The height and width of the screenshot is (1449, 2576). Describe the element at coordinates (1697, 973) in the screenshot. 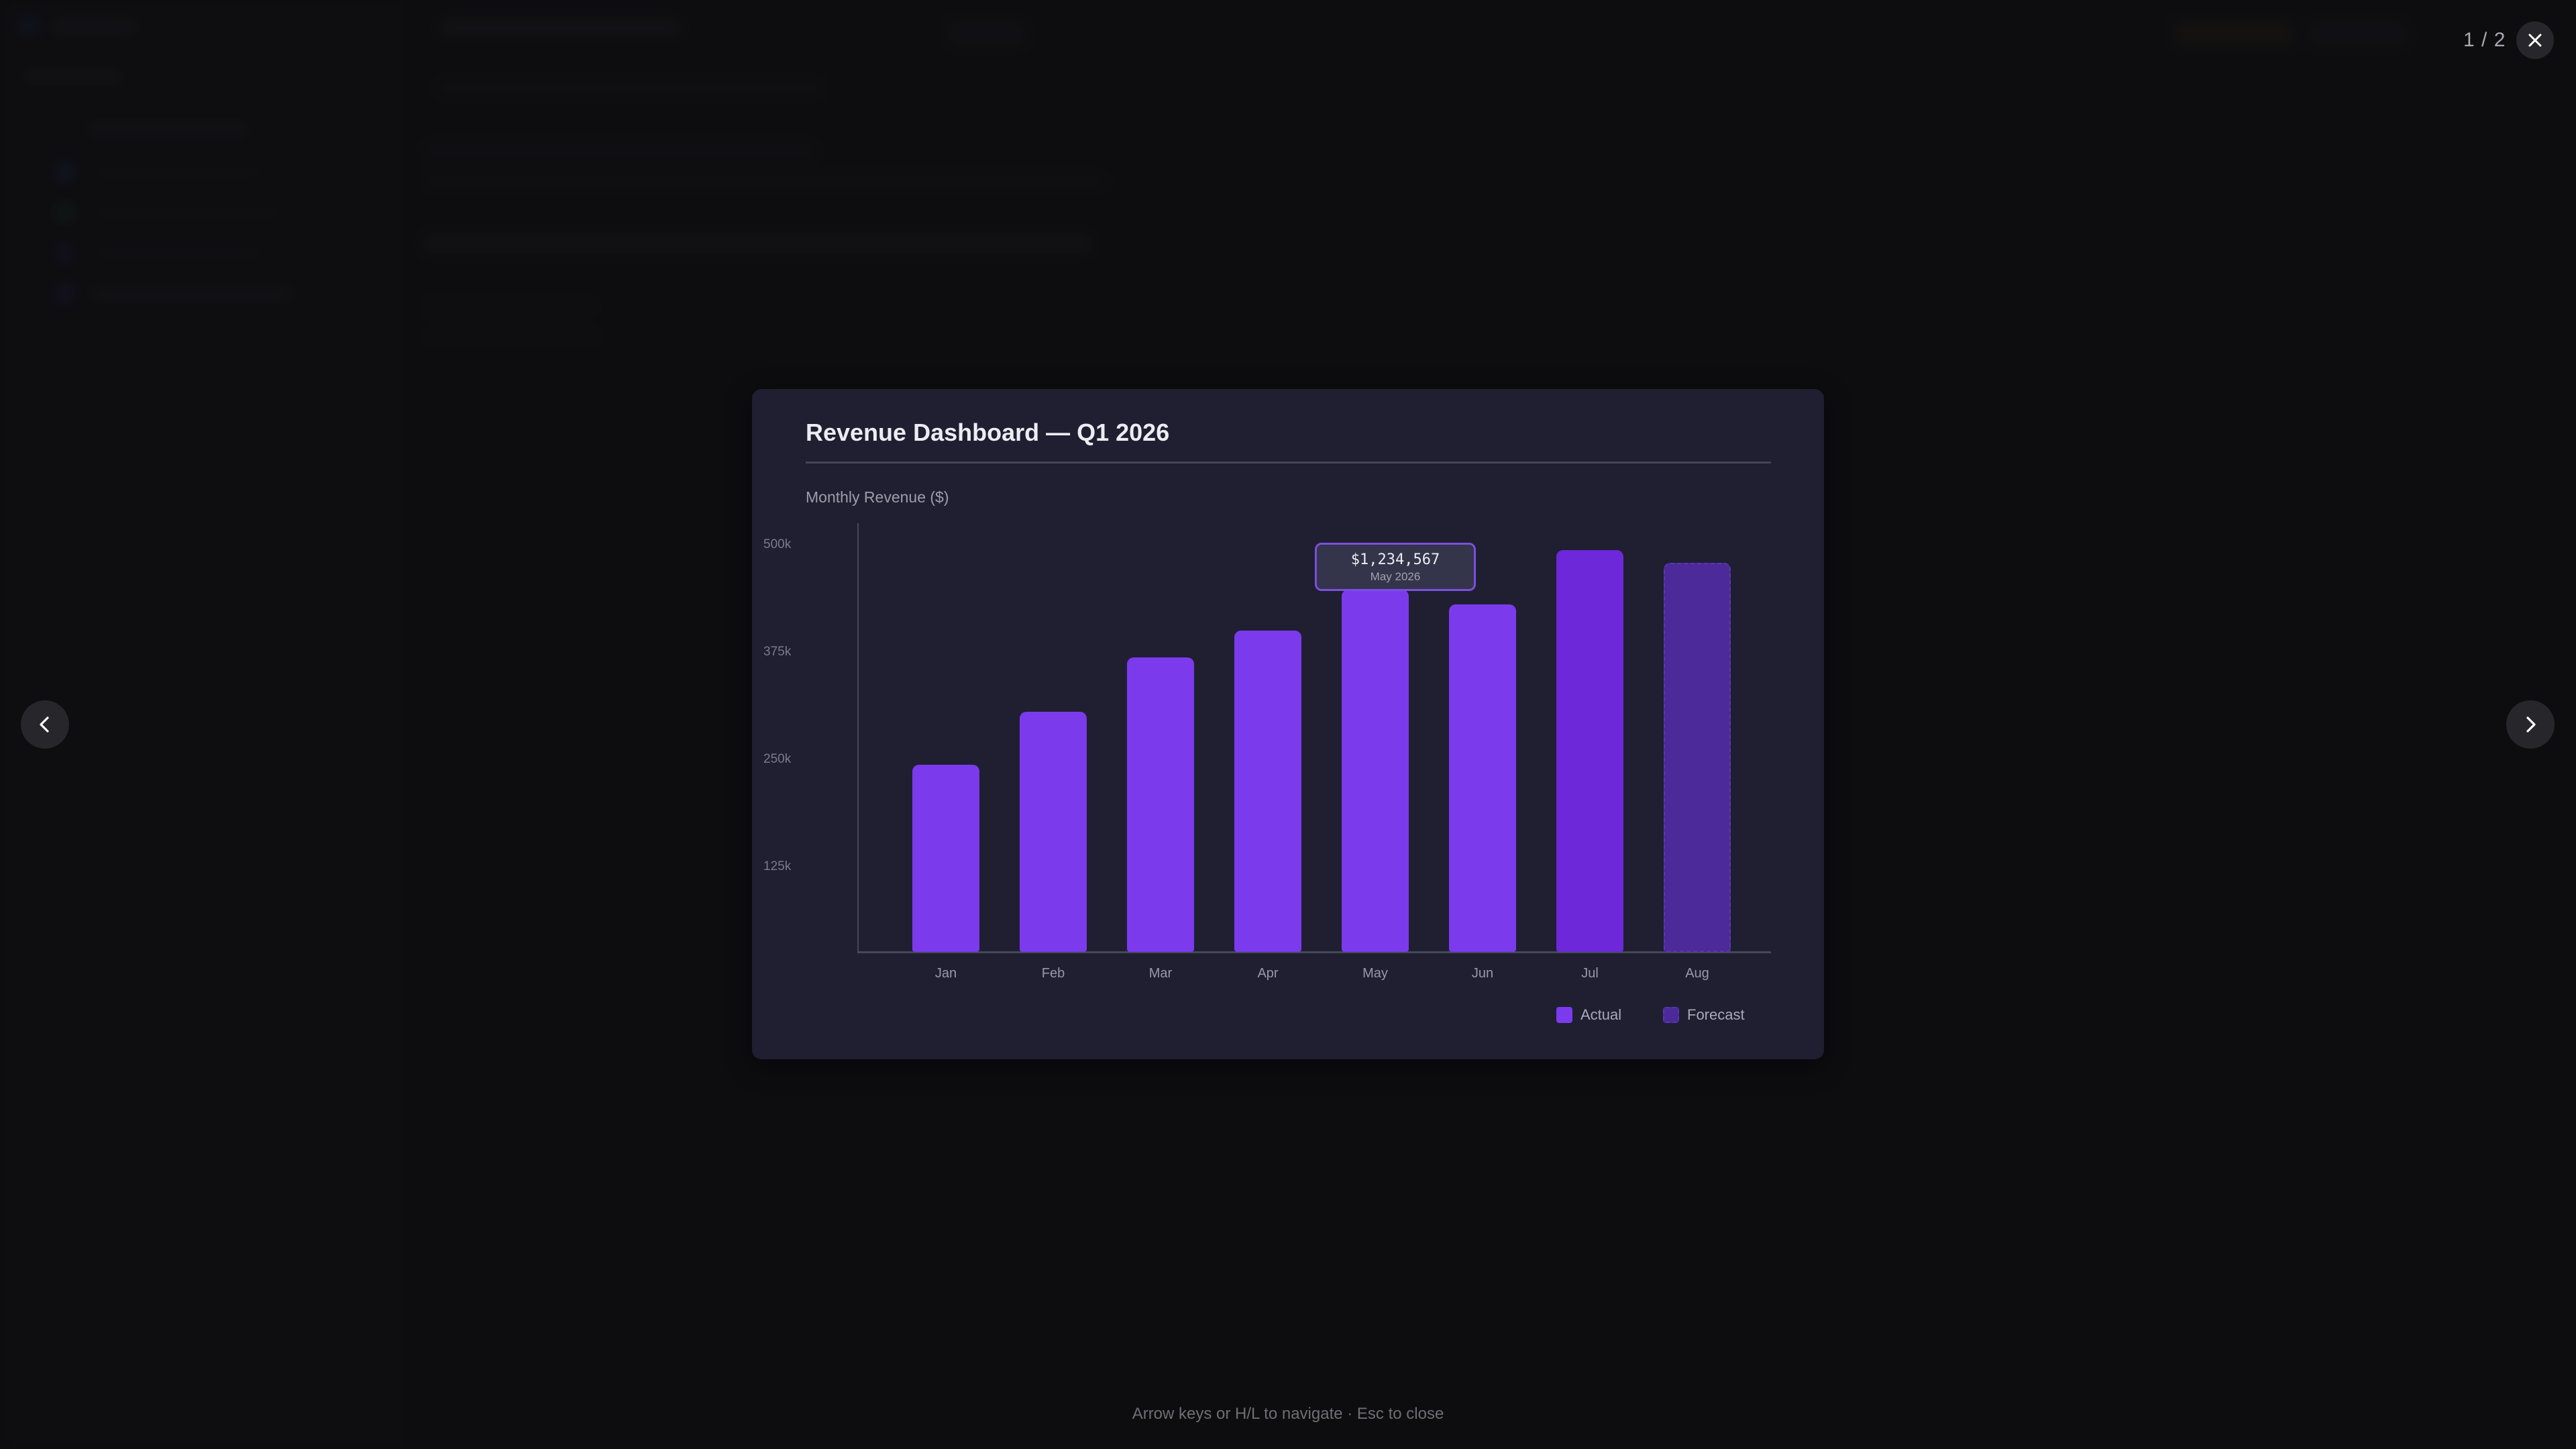

I see `x-tick-label: Aug` at that location.